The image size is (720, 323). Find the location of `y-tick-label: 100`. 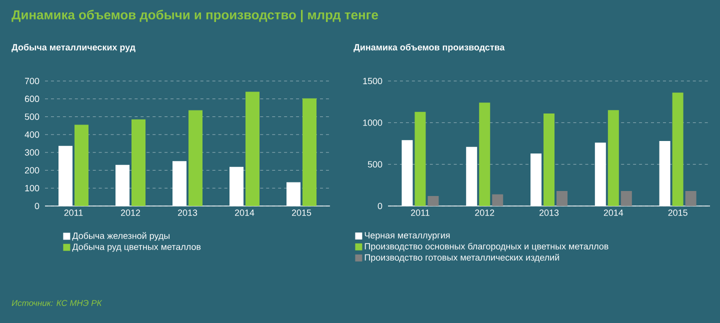

y-tick-label: 100 is located at coordinates (32, 188).